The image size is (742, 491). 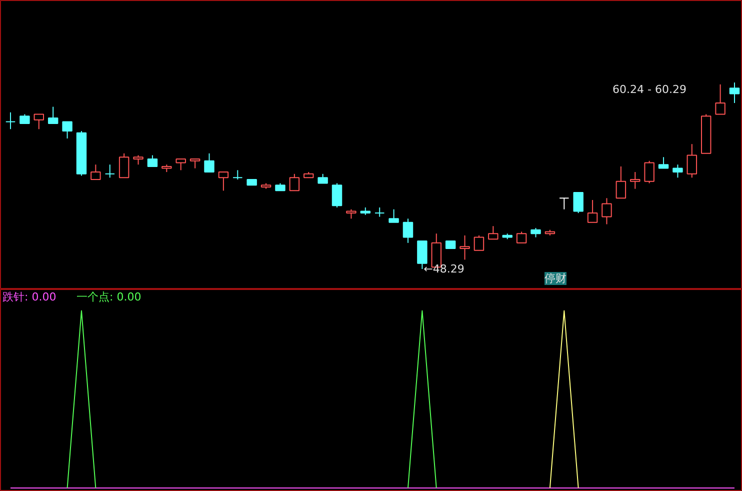 I want to click on text: 跌针: 0.00, so click(x=29, y=297).